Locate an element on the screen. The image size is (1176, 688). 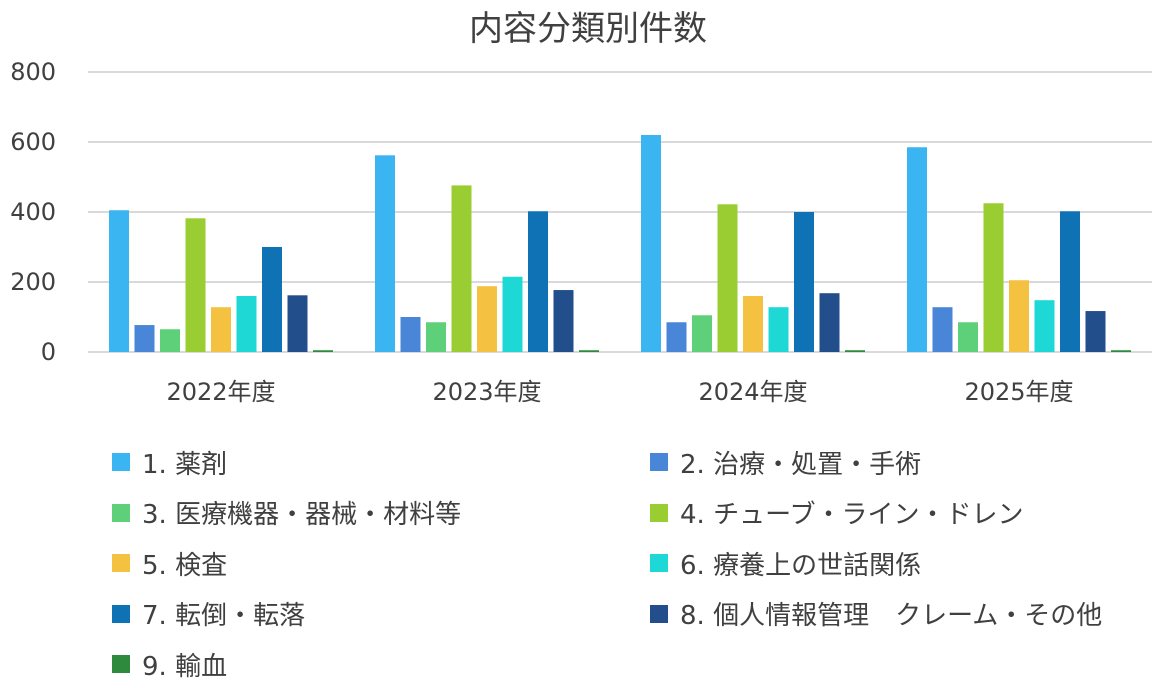
bar-2-2023年度 is located at coordinates (410, 334).